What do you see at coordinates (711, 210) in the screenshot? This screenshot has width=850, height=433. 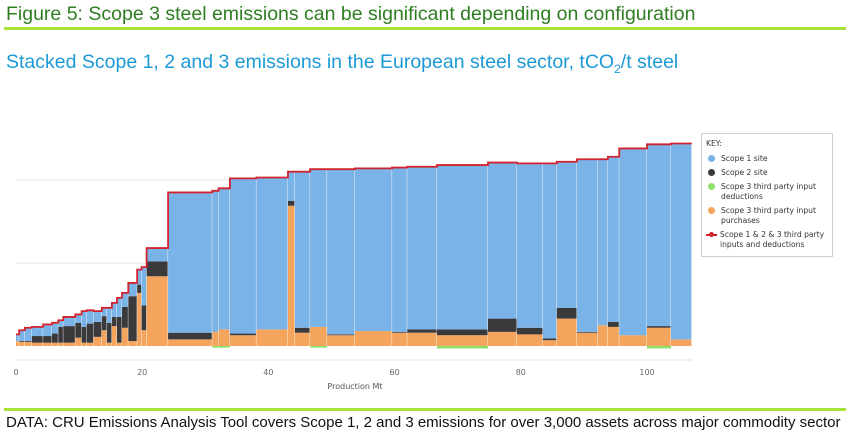 I see `scope3-purchases-dot-icon` at bounding box center [711, 210].